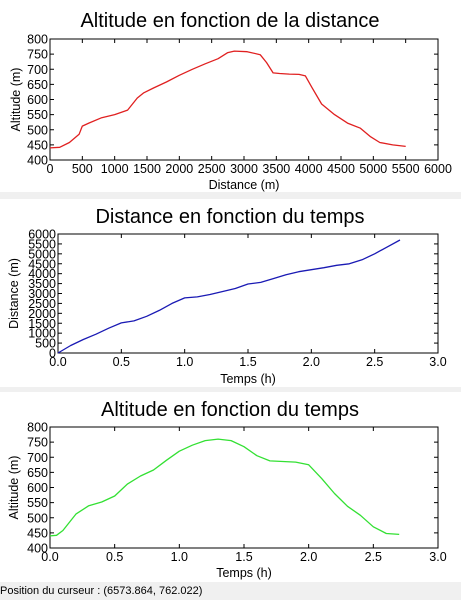 Image resolution: width=461 pixels, height=600 pixels. What do you see at coordinates (52, 354) in the screenshot?
I see `y-tick-label: 0` at bounding box center [52, 354].